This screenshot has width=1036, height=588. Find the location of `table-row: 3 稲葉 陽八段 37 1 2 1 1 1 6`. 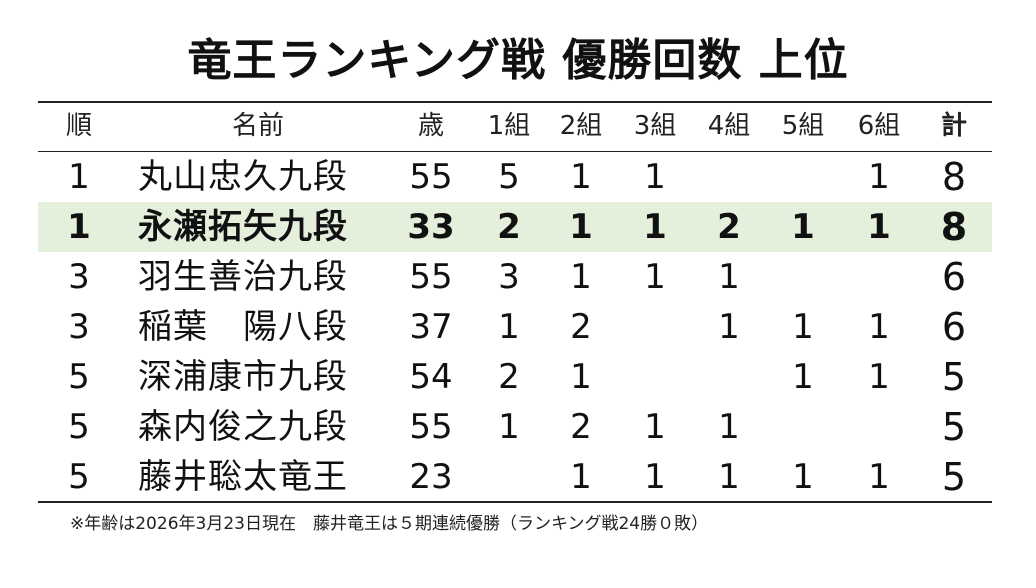

table-row: 3 稲葉 陽八段 37 1 2 1 1 1 6 is located at coordinates (515, 327).